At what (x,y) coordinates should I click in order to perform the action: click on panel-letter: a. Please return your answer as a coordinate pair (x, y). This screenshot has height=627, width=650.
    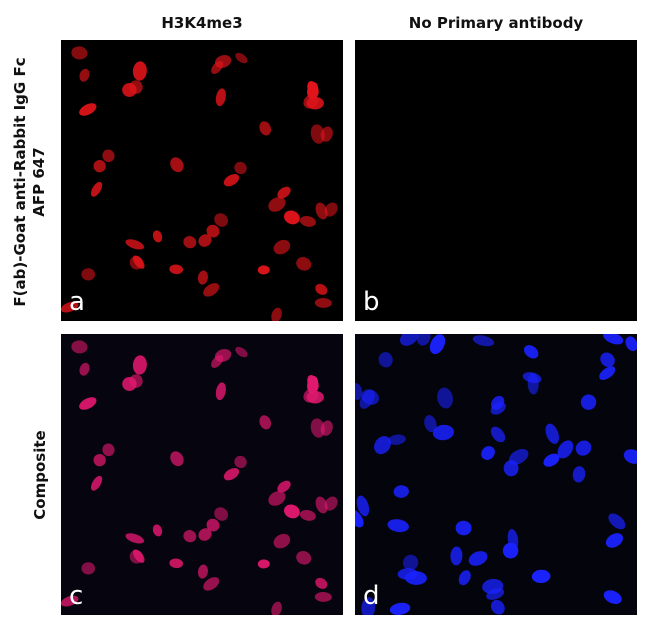
    Looking at the image, I should click on (77, 302).